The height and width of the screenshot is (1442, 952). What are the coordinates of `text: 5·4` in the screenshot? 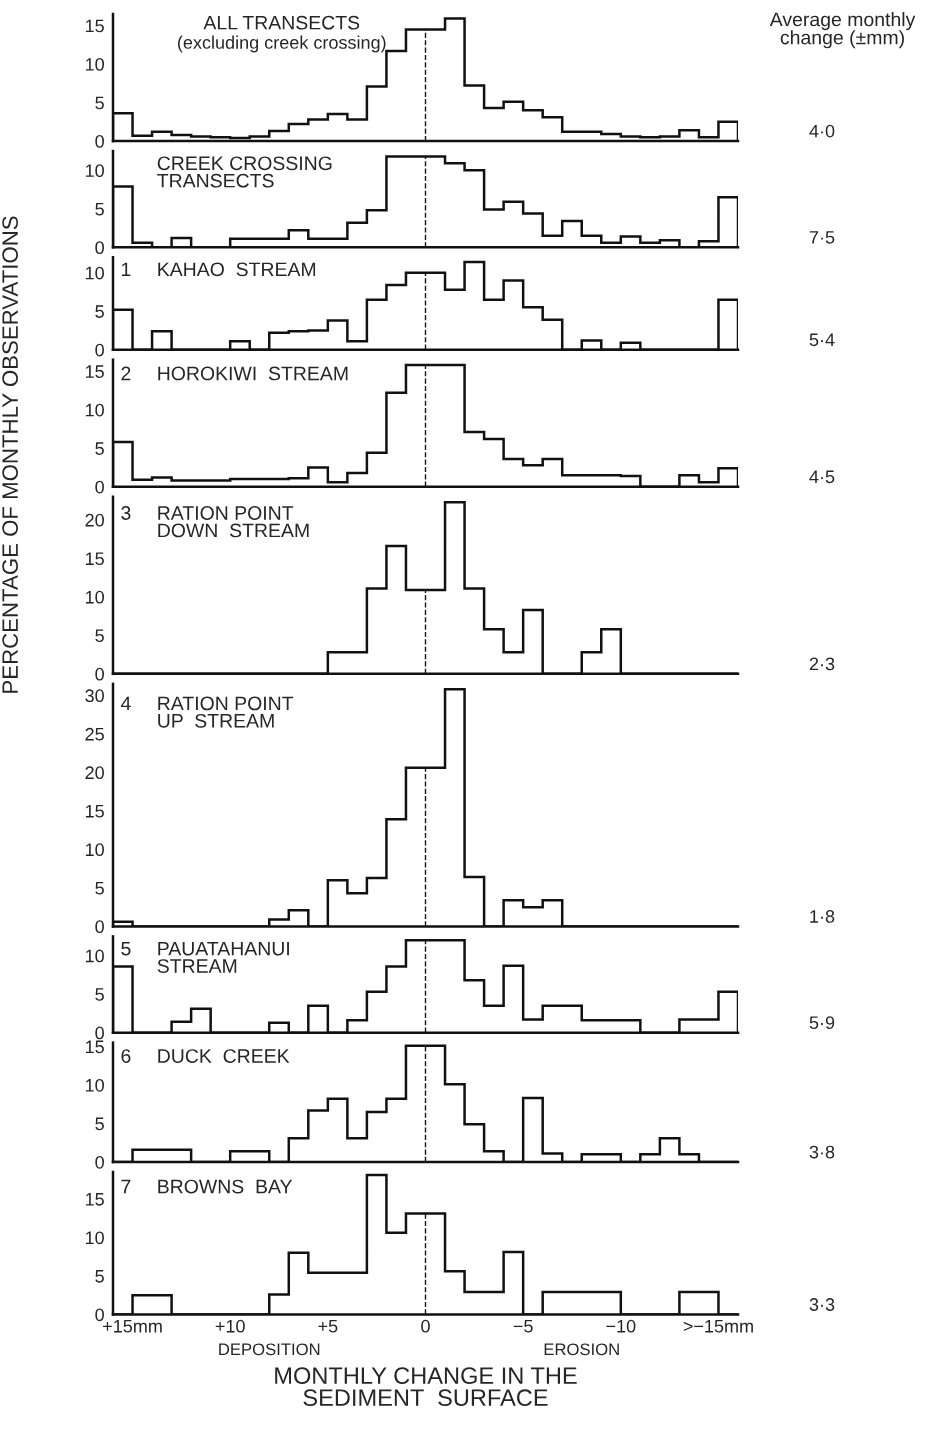 It's located at (822, 340).